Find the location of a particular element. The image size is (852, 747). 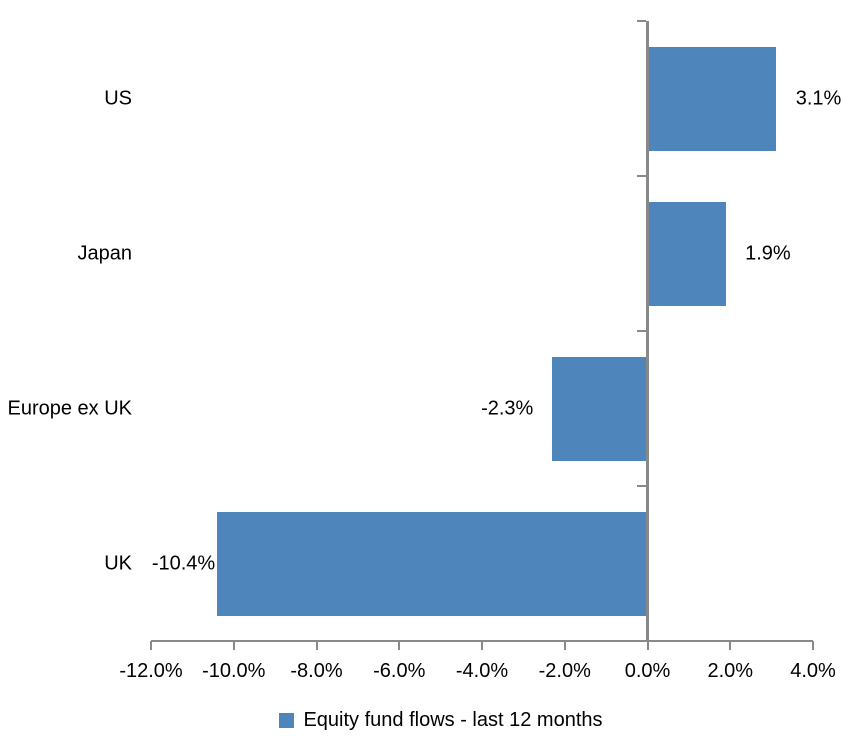

category-label: Europe ex UK is located at coordinates (69, 408).